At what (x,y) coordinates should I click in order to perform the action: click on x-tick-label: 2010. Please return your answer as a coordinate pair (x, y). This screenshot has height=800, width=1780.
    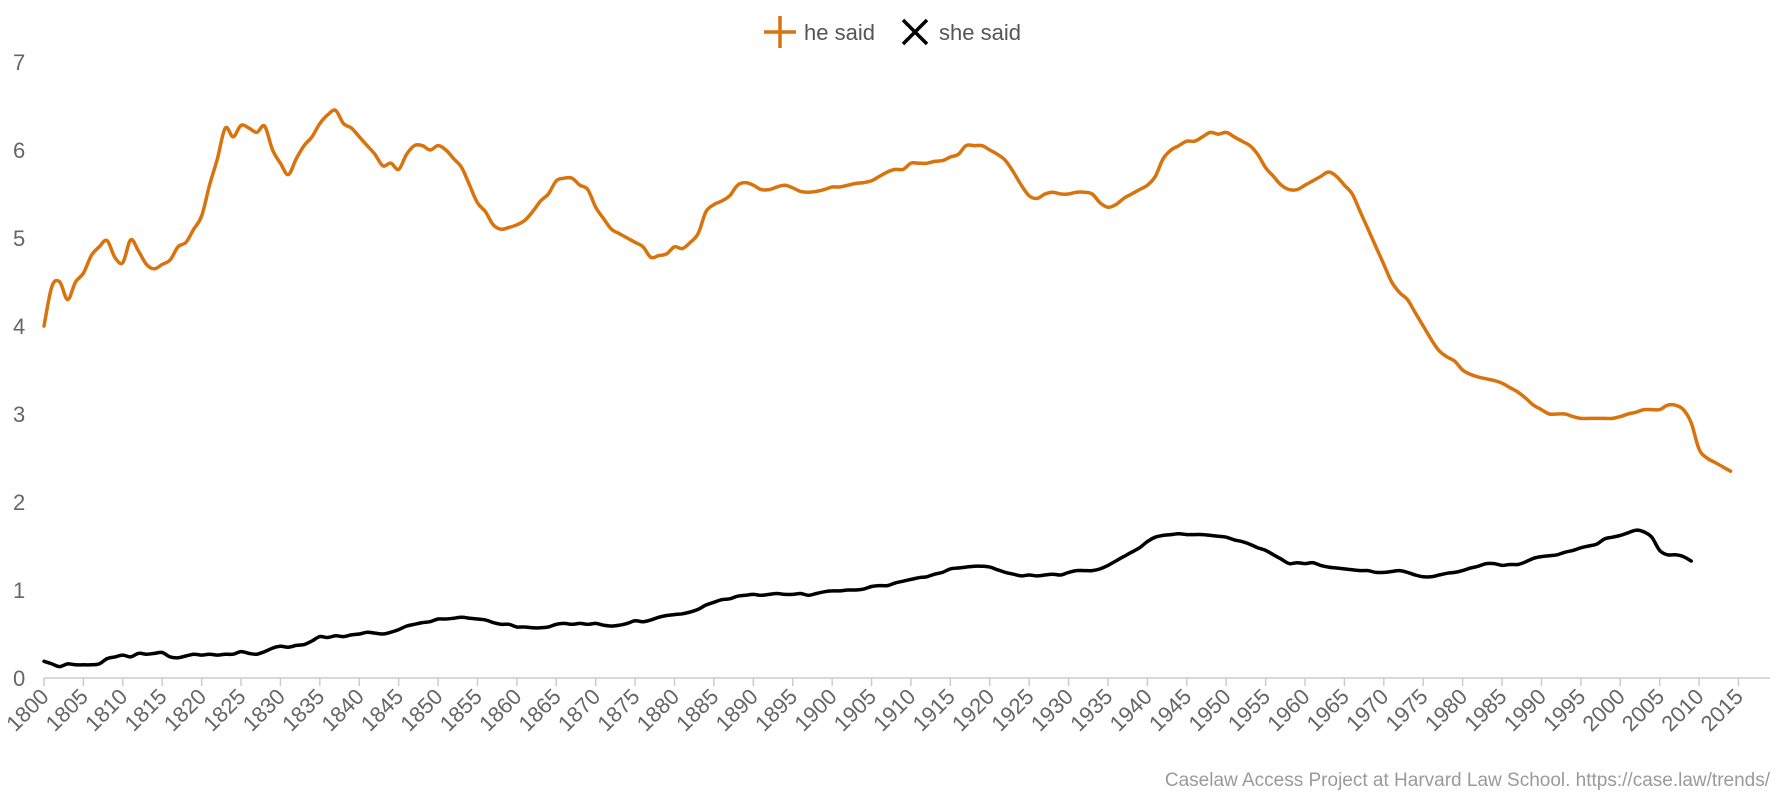
    Looking at the image, I should click on (1682, 710).